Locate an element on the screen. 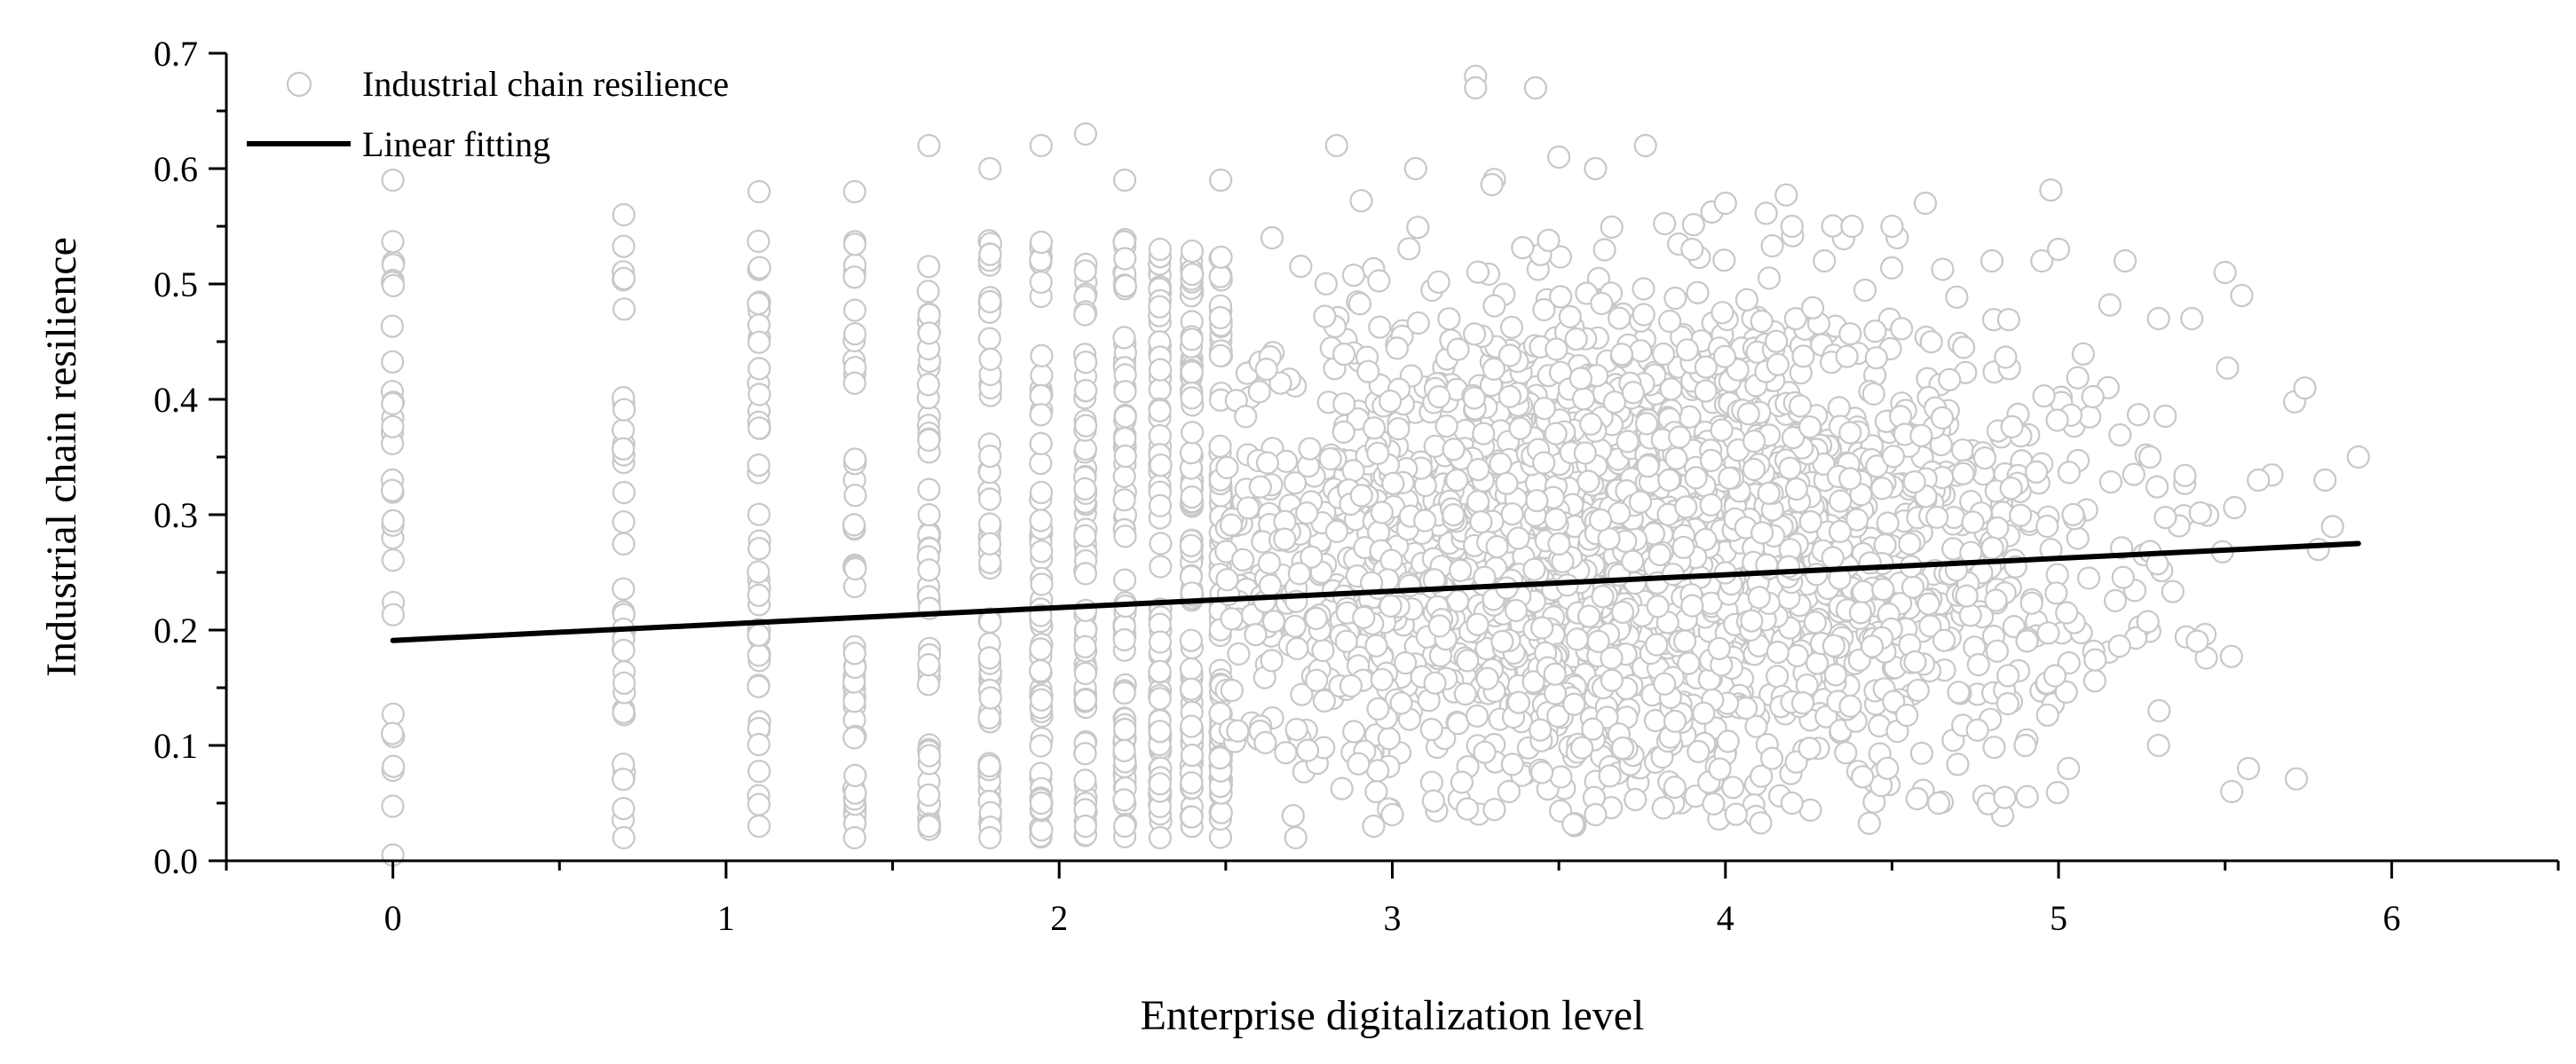 The image size is (2576, 1064). x-tick-label: 5 is located at coordinates (2058, 918).